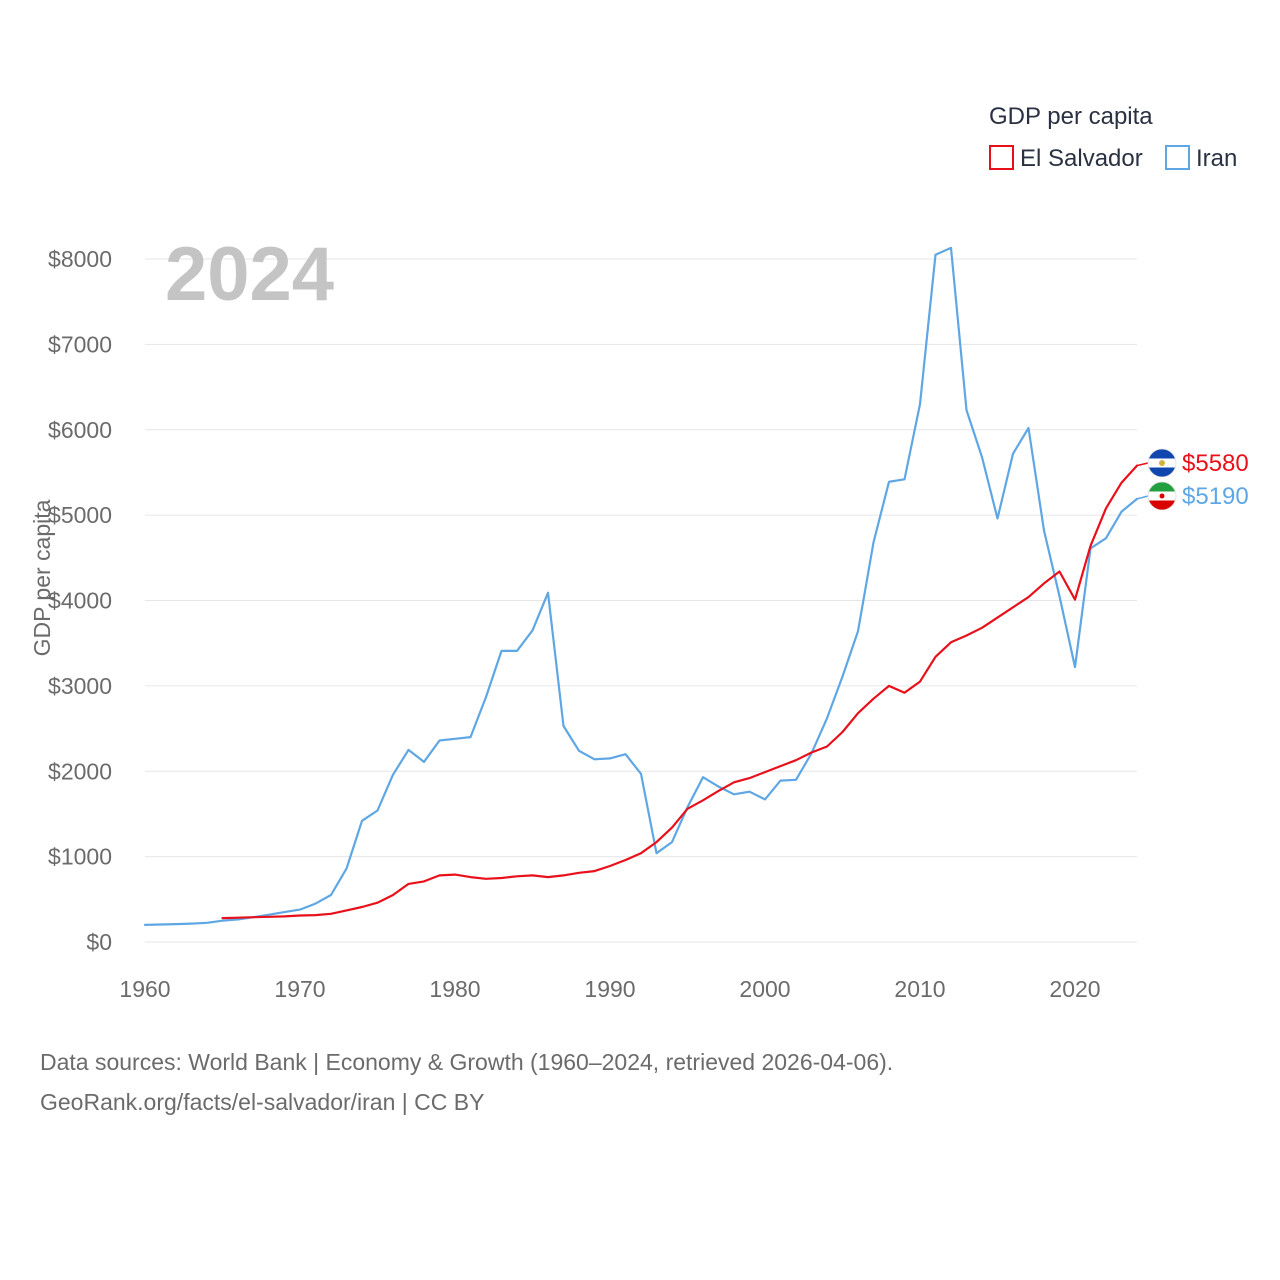 Image resolution: width=1280 pixels, height=1280 pixels. What do you see at coordinates (144, 989) in the screenshot?
I see `x-tick-label: 1960` at bounding box center [144, 989].